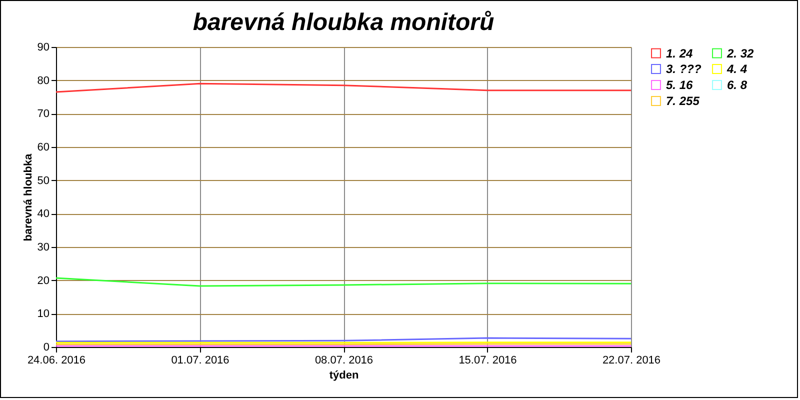 Image resolution: width=800 pixels, height=400 pixels. Describe the element at coordinates (43, 48) in the screenshot. I see `y-tick-label: 90` at that location.